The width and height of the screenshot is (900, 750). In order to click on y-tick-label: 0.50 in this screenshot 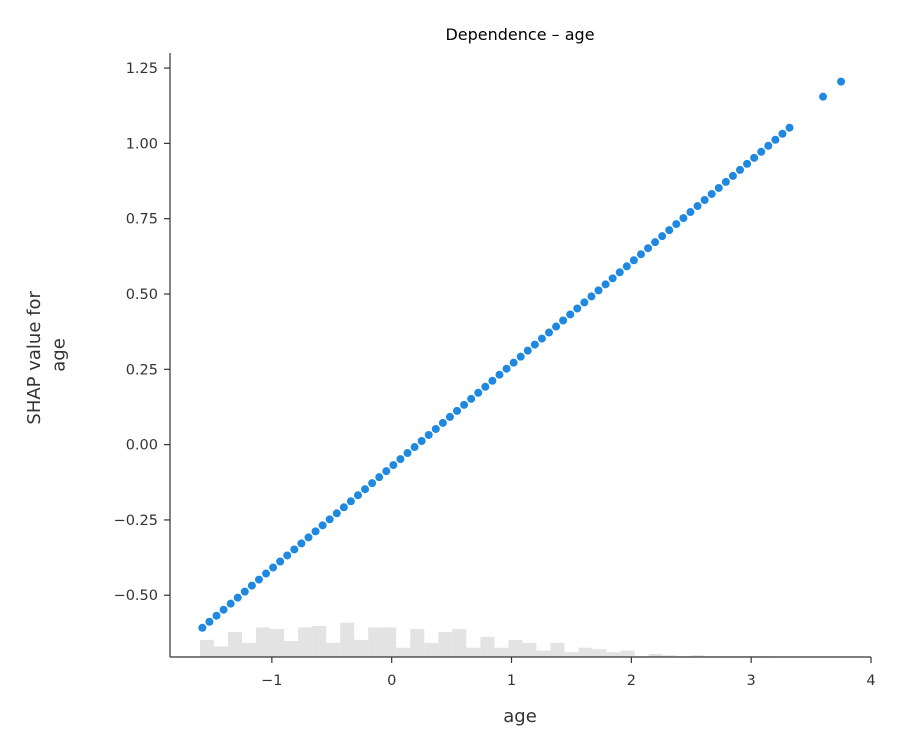, I will do `click(142, 295)`.